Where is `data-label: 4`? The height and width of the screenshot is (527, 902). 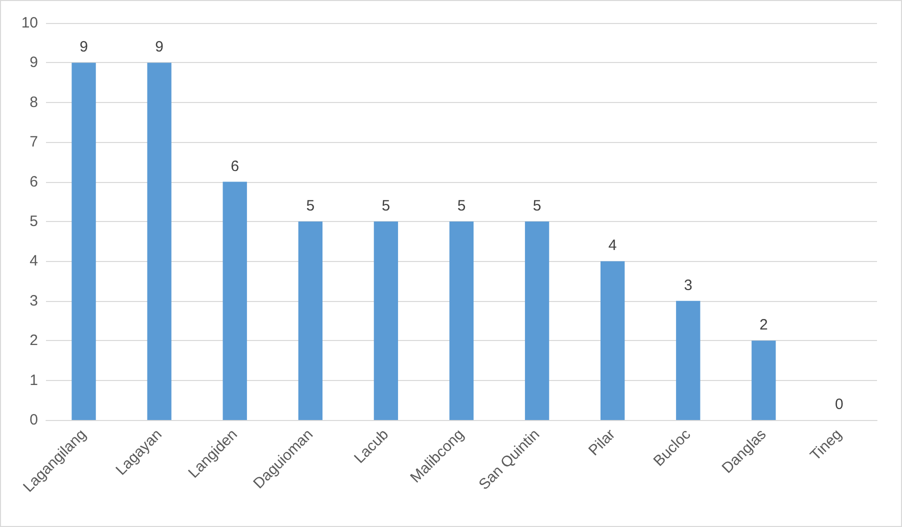 data-label: 4 is located at coordinates (612, 245).